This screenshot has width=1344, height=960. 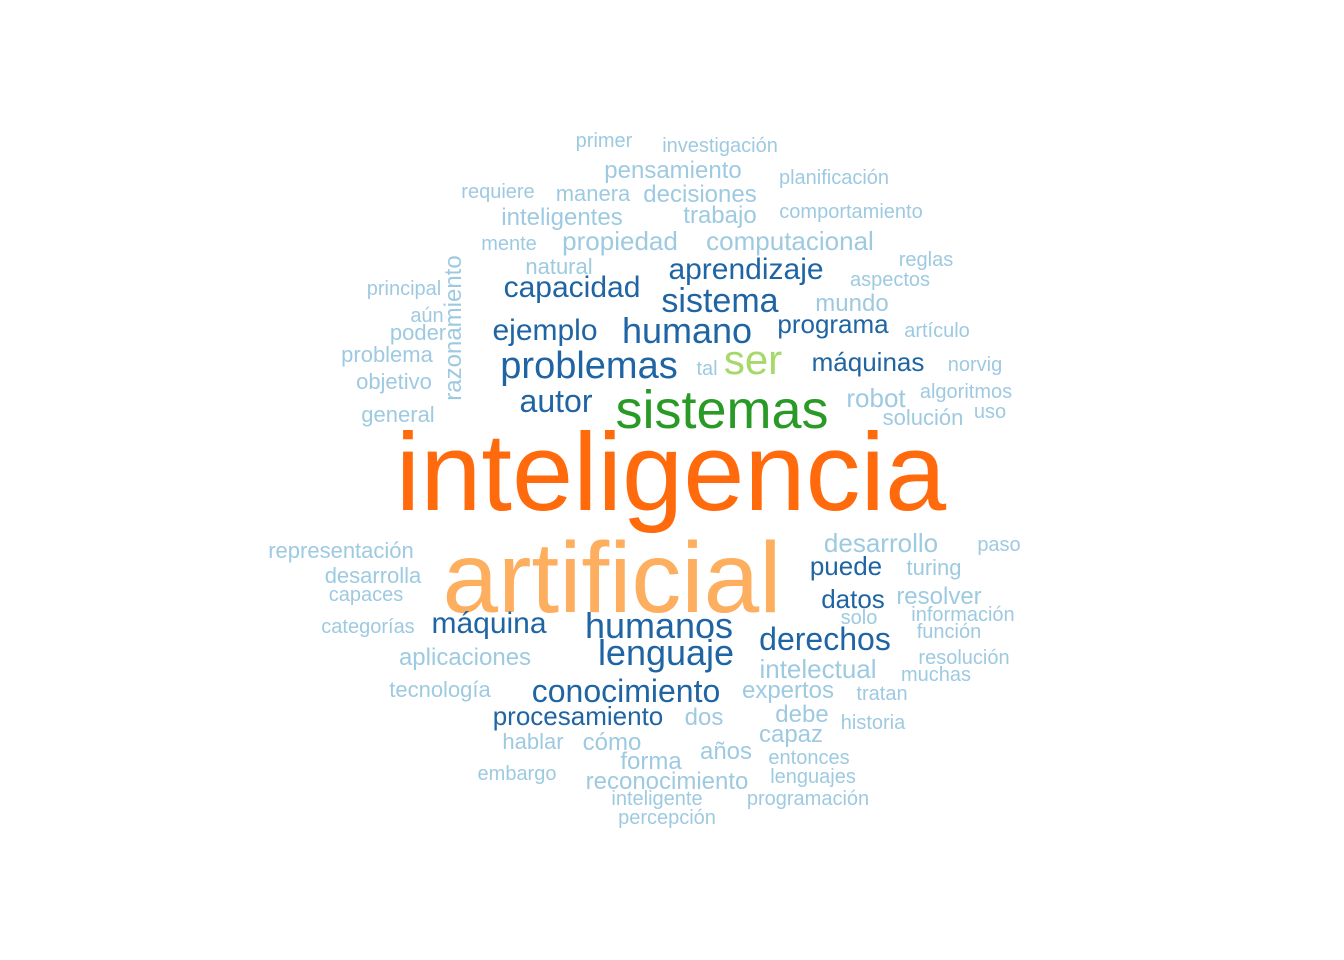 I want to click on word-norvig: norvig, so click(x=975, y=365).